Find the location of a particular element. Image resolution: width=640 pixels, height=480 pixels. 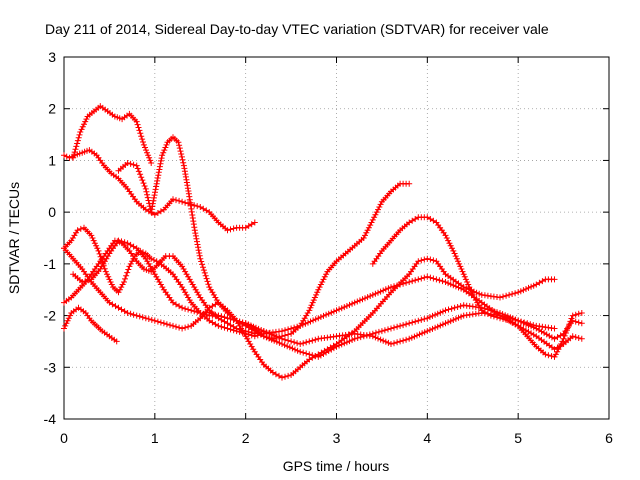

y-tick-label: 0 is located at coordinates (52, 212).